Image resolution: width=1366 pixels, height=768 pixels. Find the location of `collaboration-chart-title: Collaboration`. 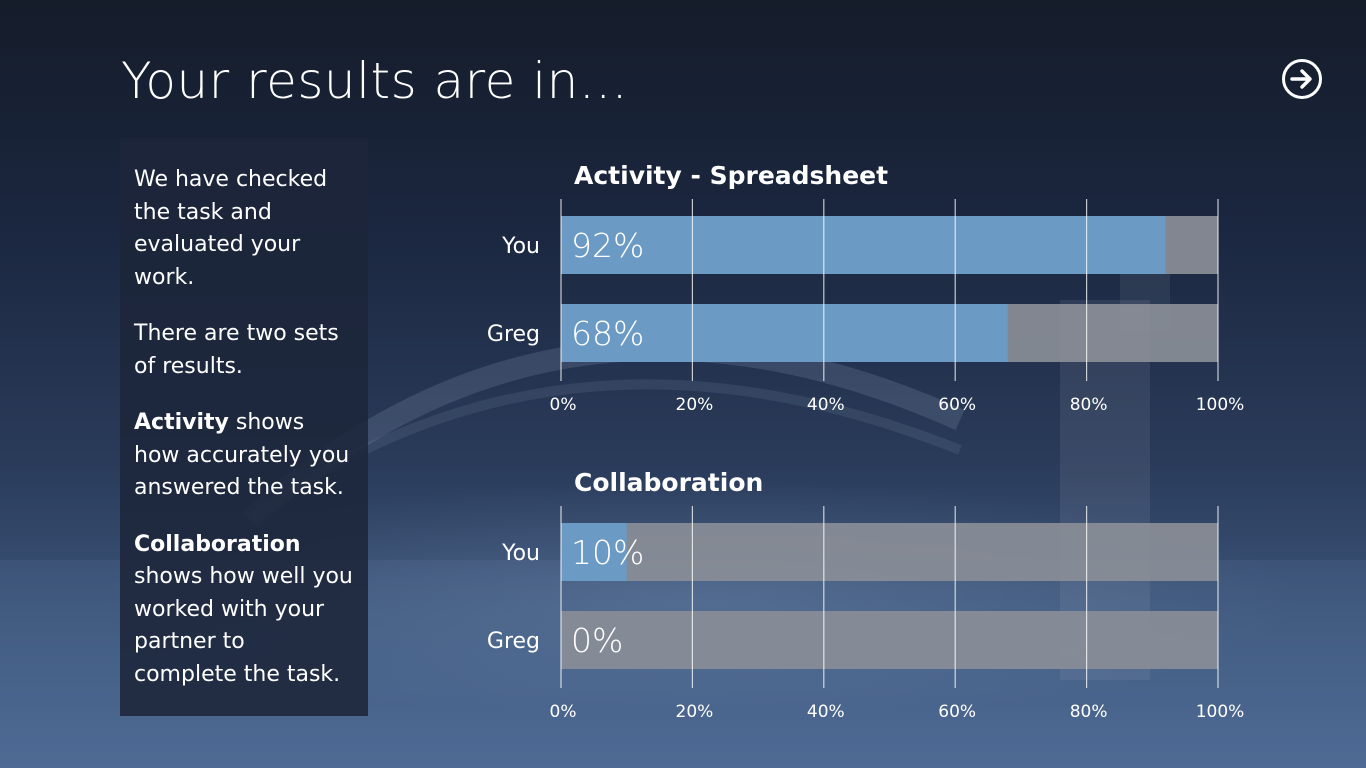

collaboration-chart-title: Collaboration is located at coordinates (668, 482).